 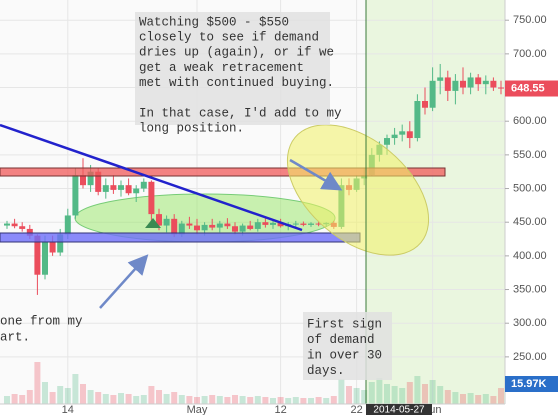 I want to click on volume-label-box, so click(x=531, y=384).